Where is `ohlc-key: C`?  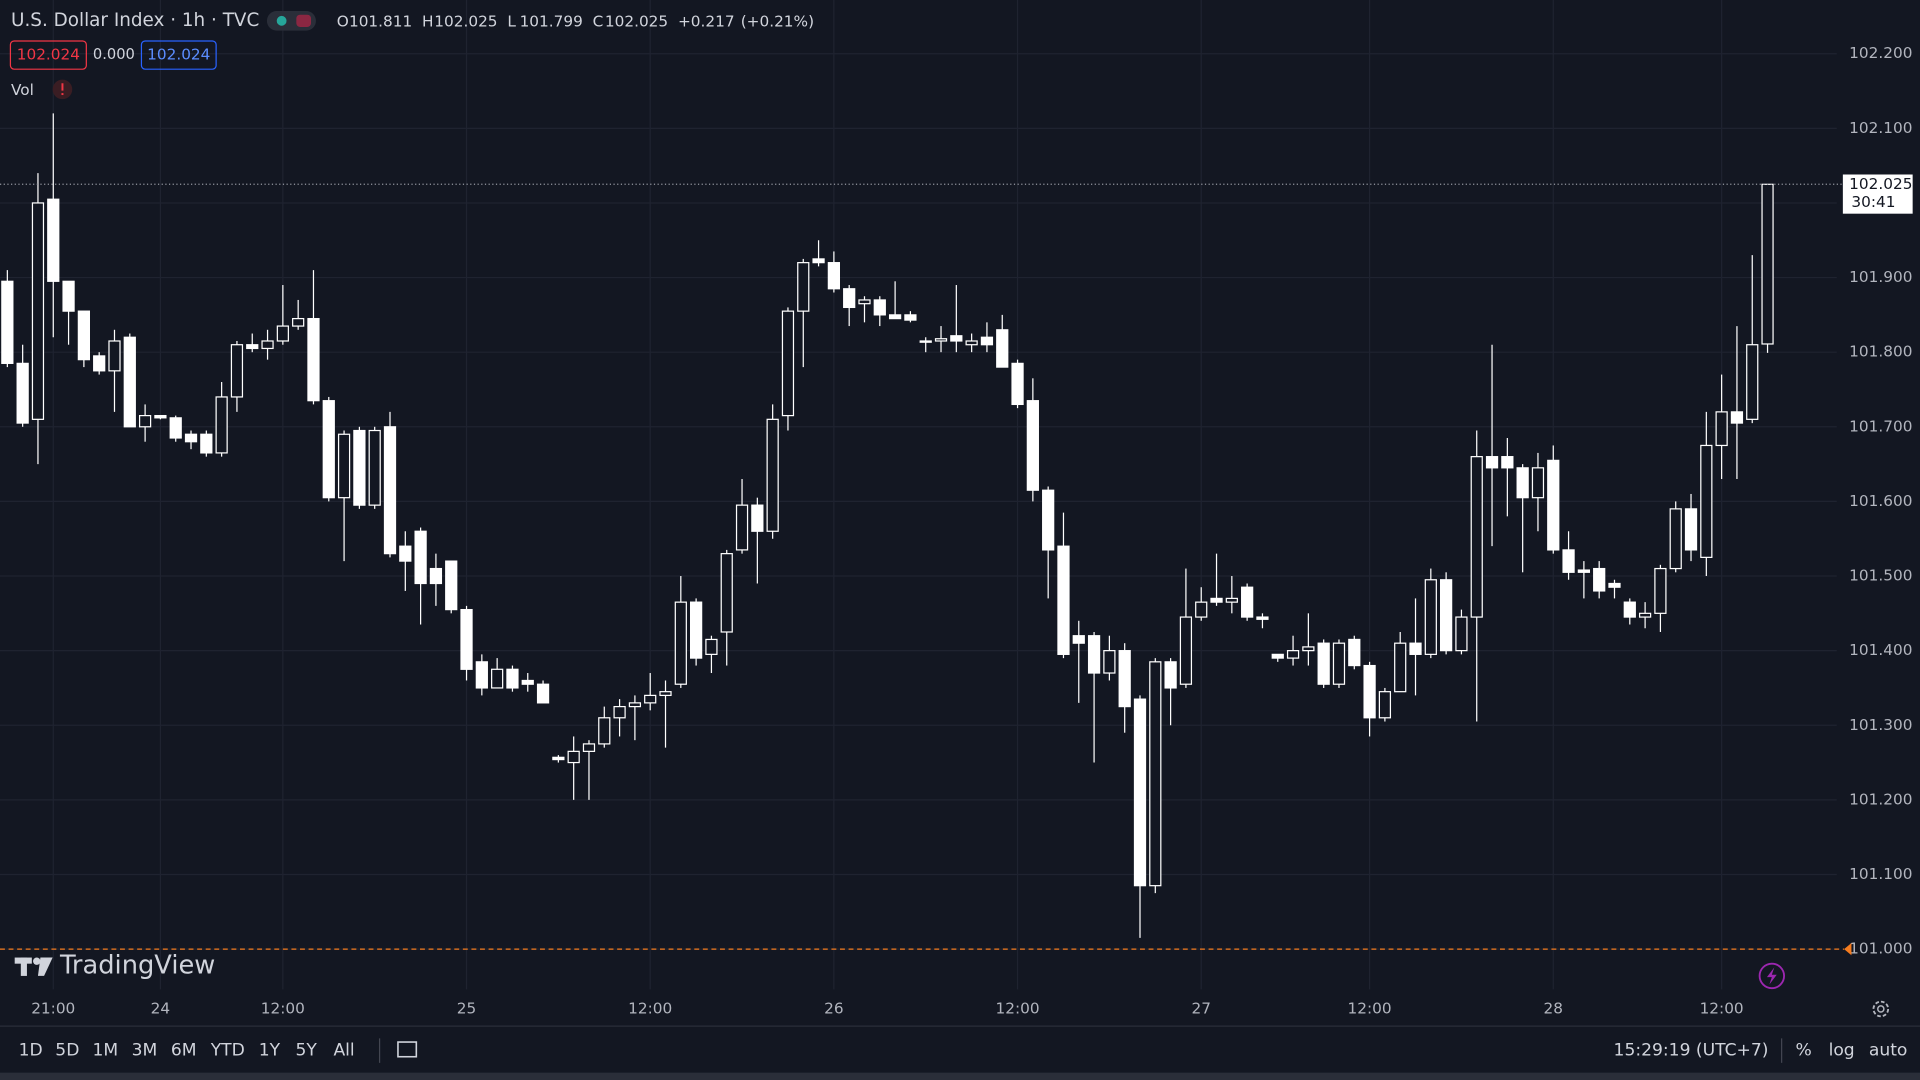 ohlc-key: C is located at coordinates (598, 22).